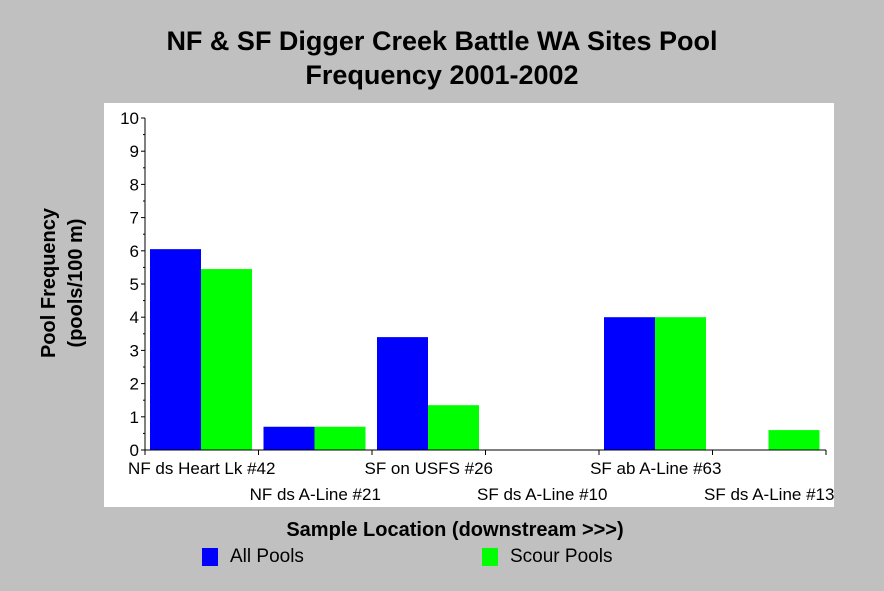 Image resolution: width=884 pixels, height=591 pixels. What do you see at coordinates (134, 417) in the screenshot?
I see `y-tick-label-1: 1` at bounding box center [134, 417].